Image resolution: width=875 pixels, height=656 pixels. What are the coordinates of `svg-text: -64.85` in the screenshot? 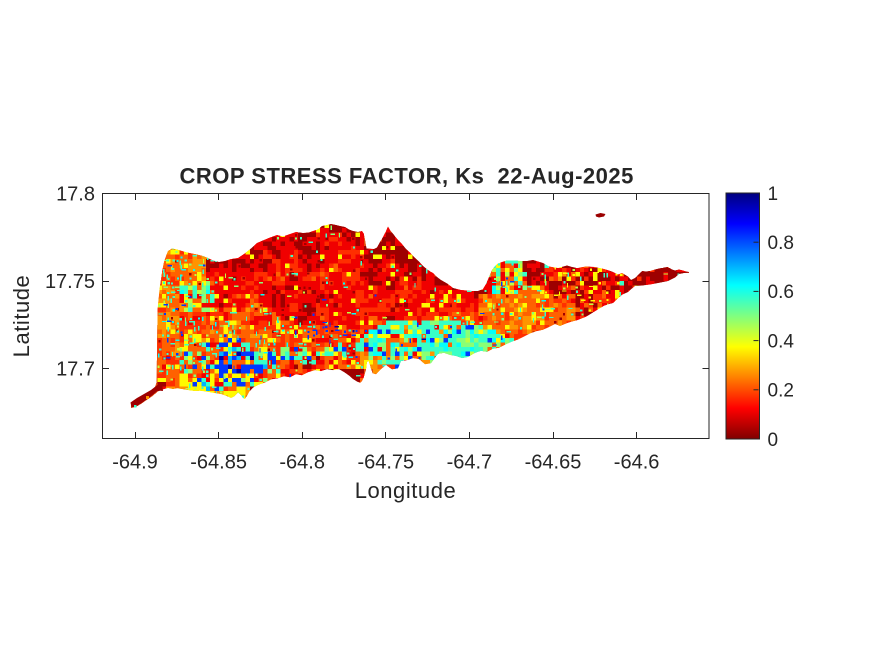 It's located at (218, 463).